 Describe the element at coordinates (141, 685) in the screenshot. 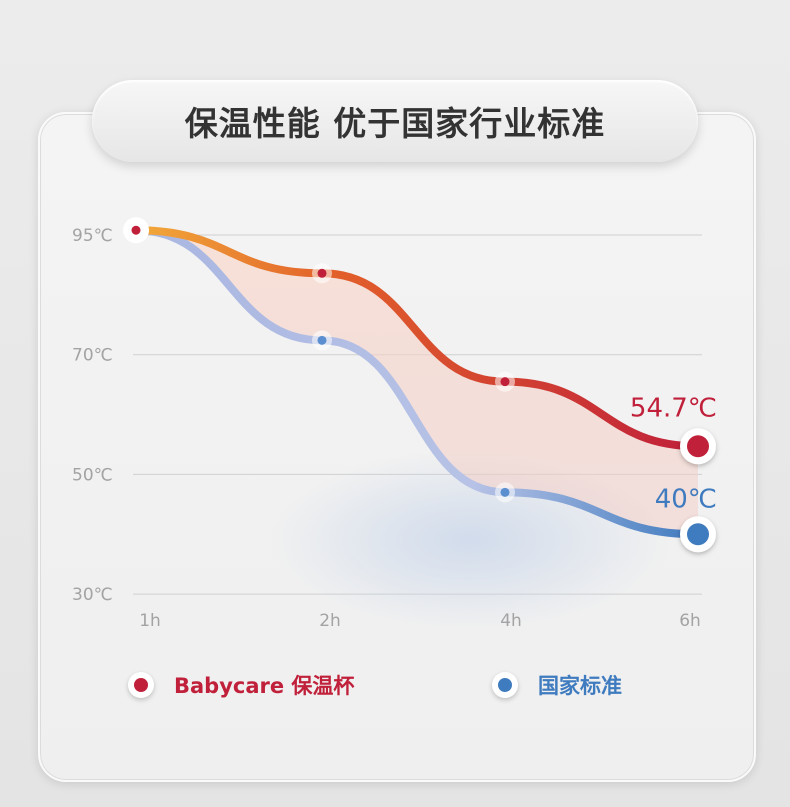

I see `legend-dot-red-icon` at that location.